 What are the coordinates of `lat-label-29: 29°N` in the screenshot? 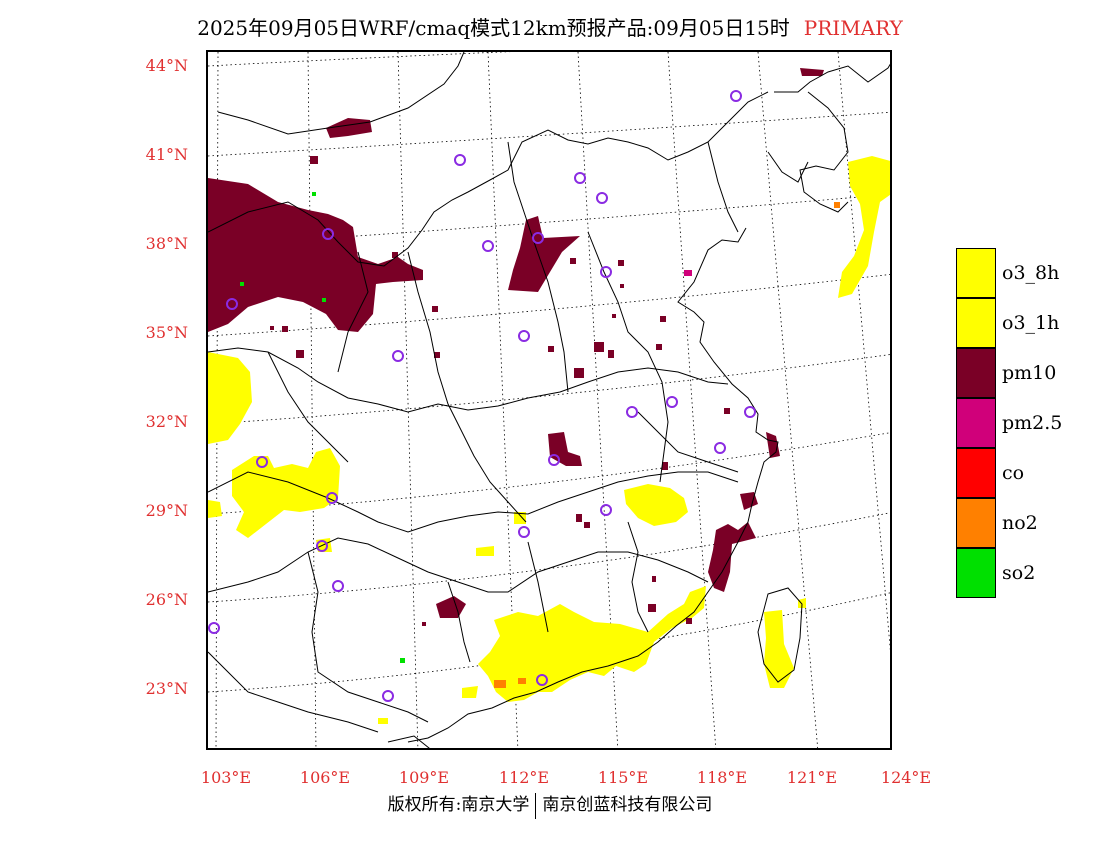 It's located at (166, 510).